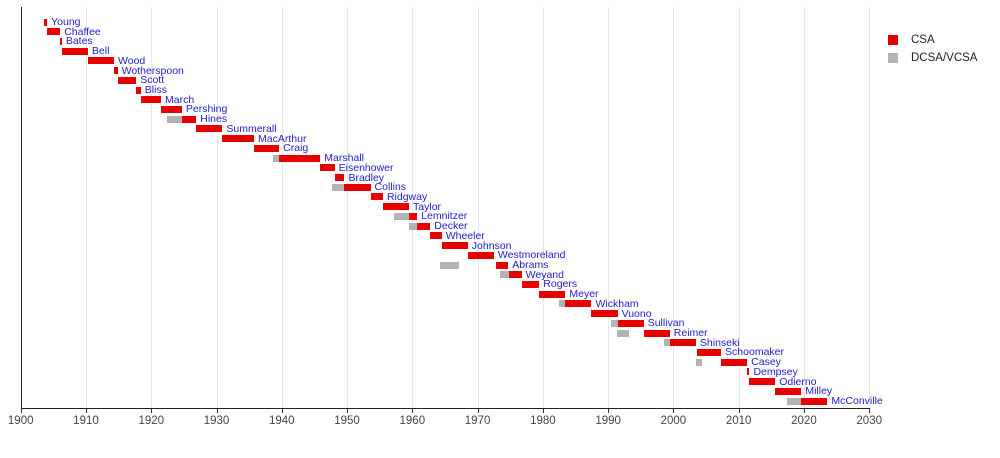 The height and width of the screenshot is (458, 1000). I want to click on bar-csa-bell, so click(74, 51).